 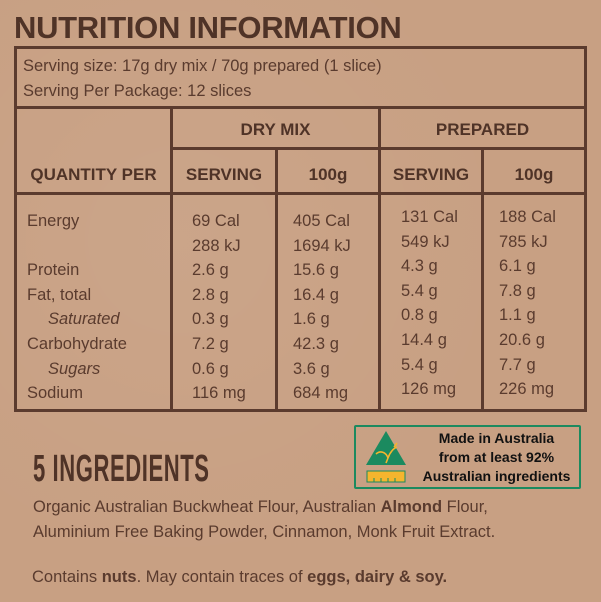 What do you see at coordinates (522, 340) in the screenshot?
I see `row-value: 20.6 g` at bounding box center [522, 340].